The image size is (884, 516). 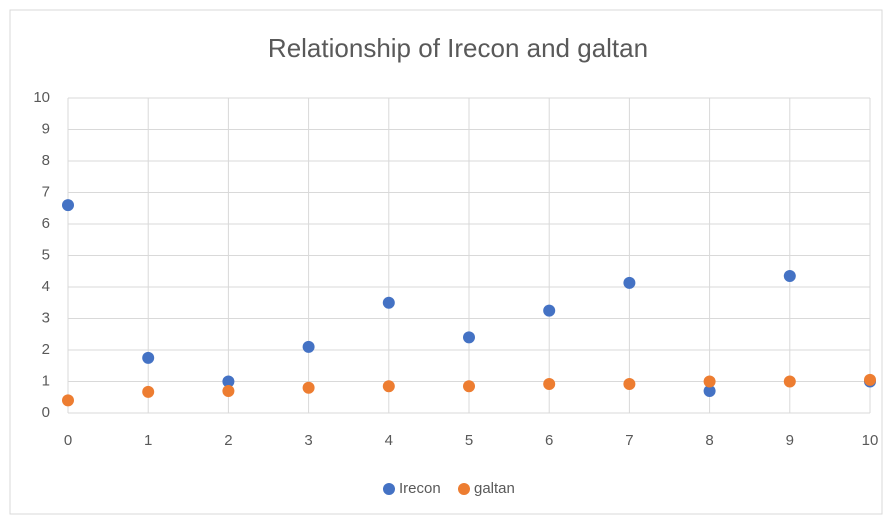 What do you see at coordinates (790, 440) in the screenshot?
I see `x-tick-label: 9` at bounding box center [790, 440].